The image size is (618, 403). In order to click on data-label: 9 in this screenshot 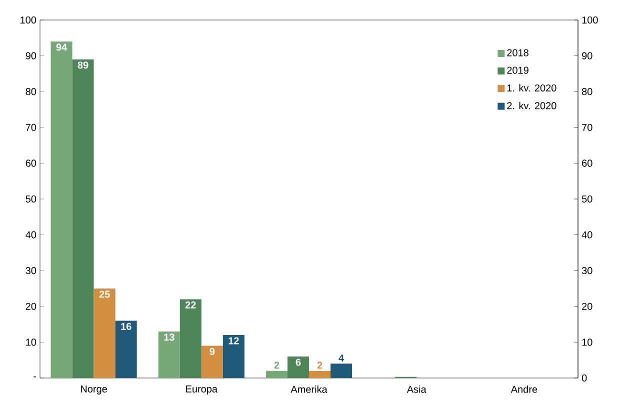, I will do `click(212, 352)`.